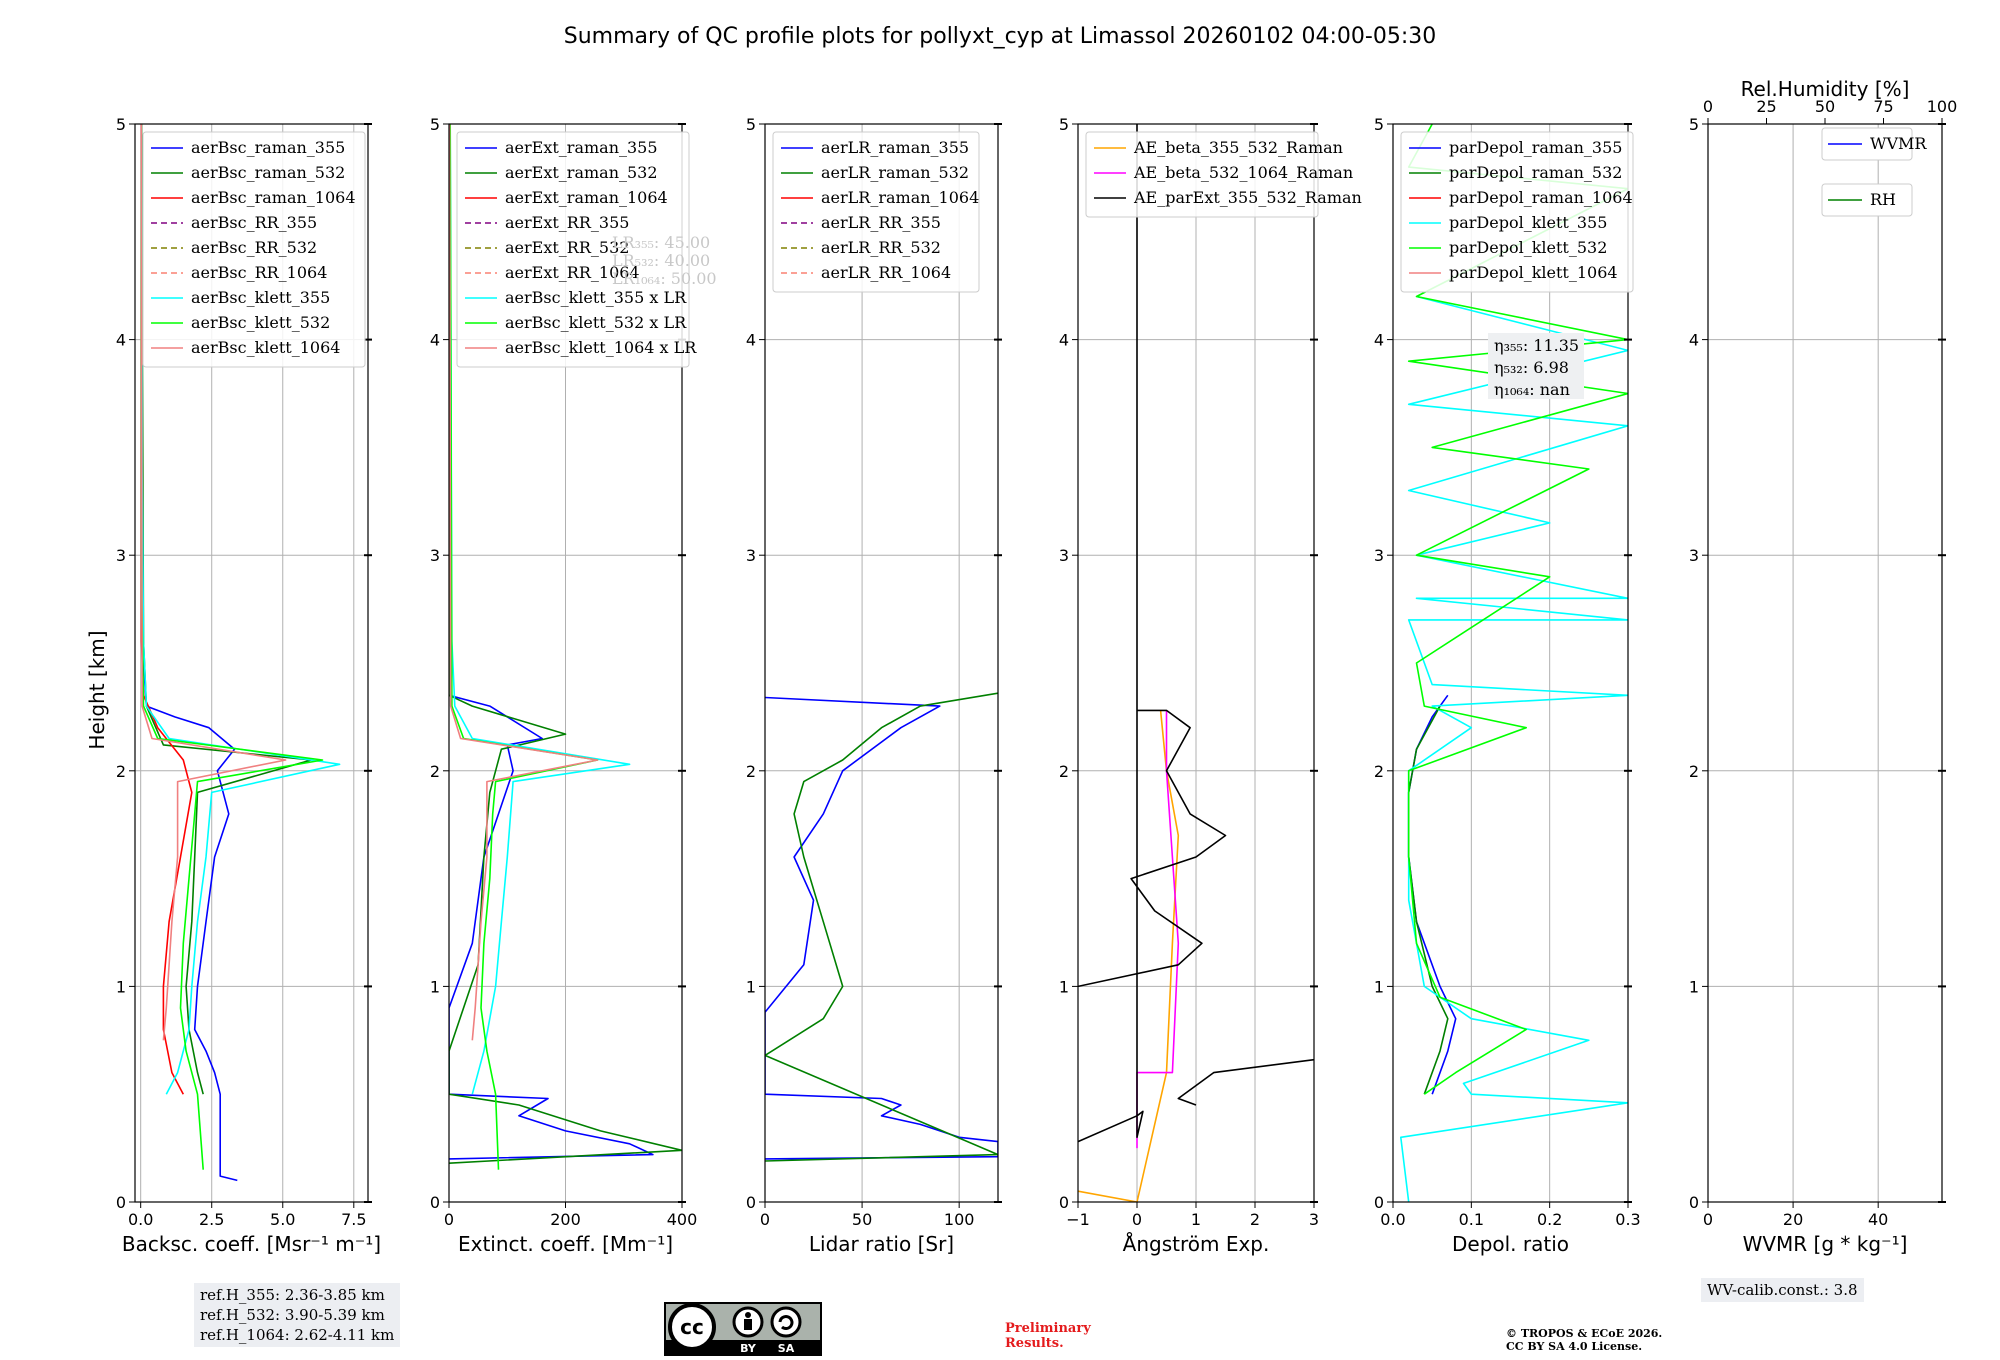  I want to click on wv-calib-box: WV-calib.const.: 3.8, so click(1782, 1290).